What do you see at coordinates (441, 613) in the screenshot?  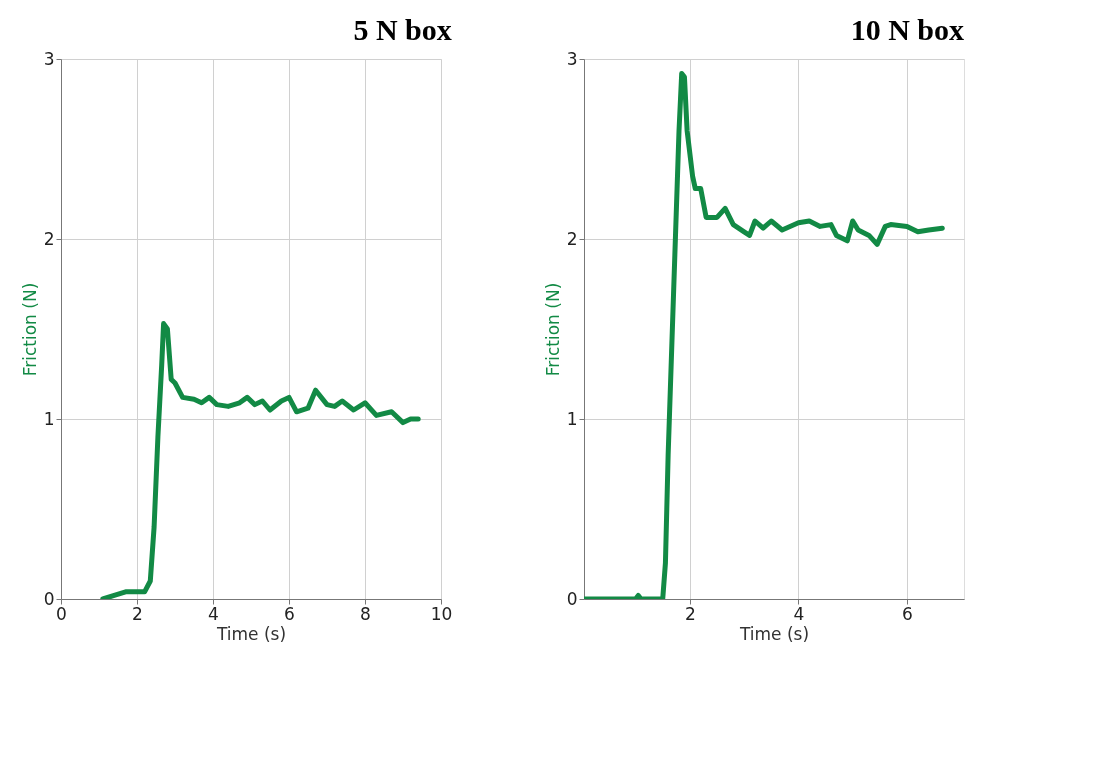 I see `x-tick-label: 10` at bounding box center [441, 613].